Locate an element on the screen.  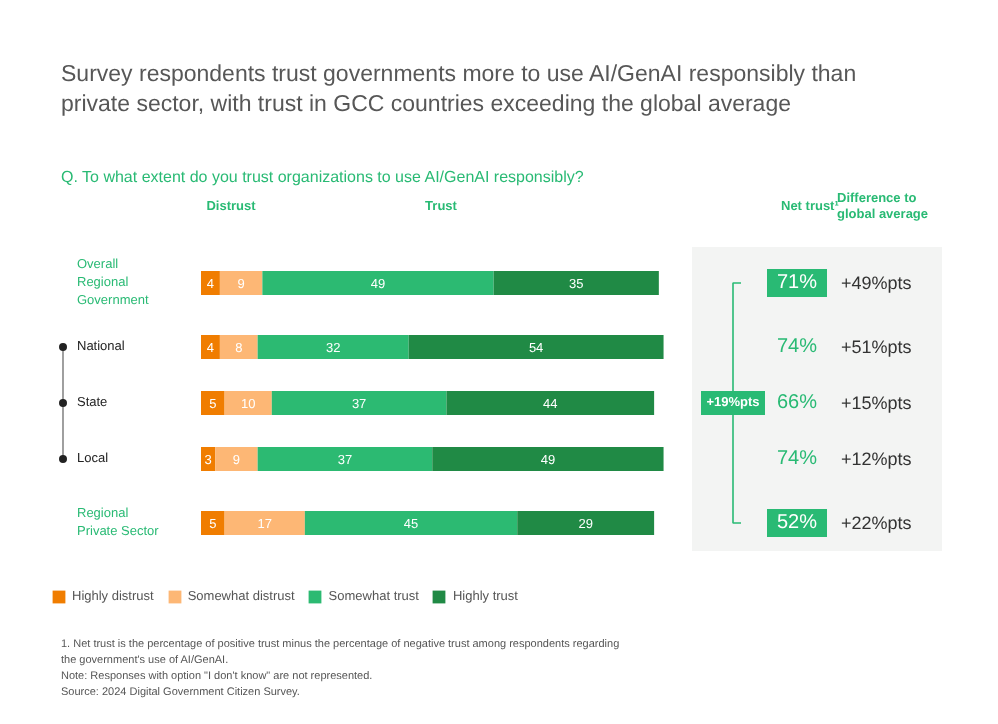
text: +49%pts is located at coordinates (877, 283).